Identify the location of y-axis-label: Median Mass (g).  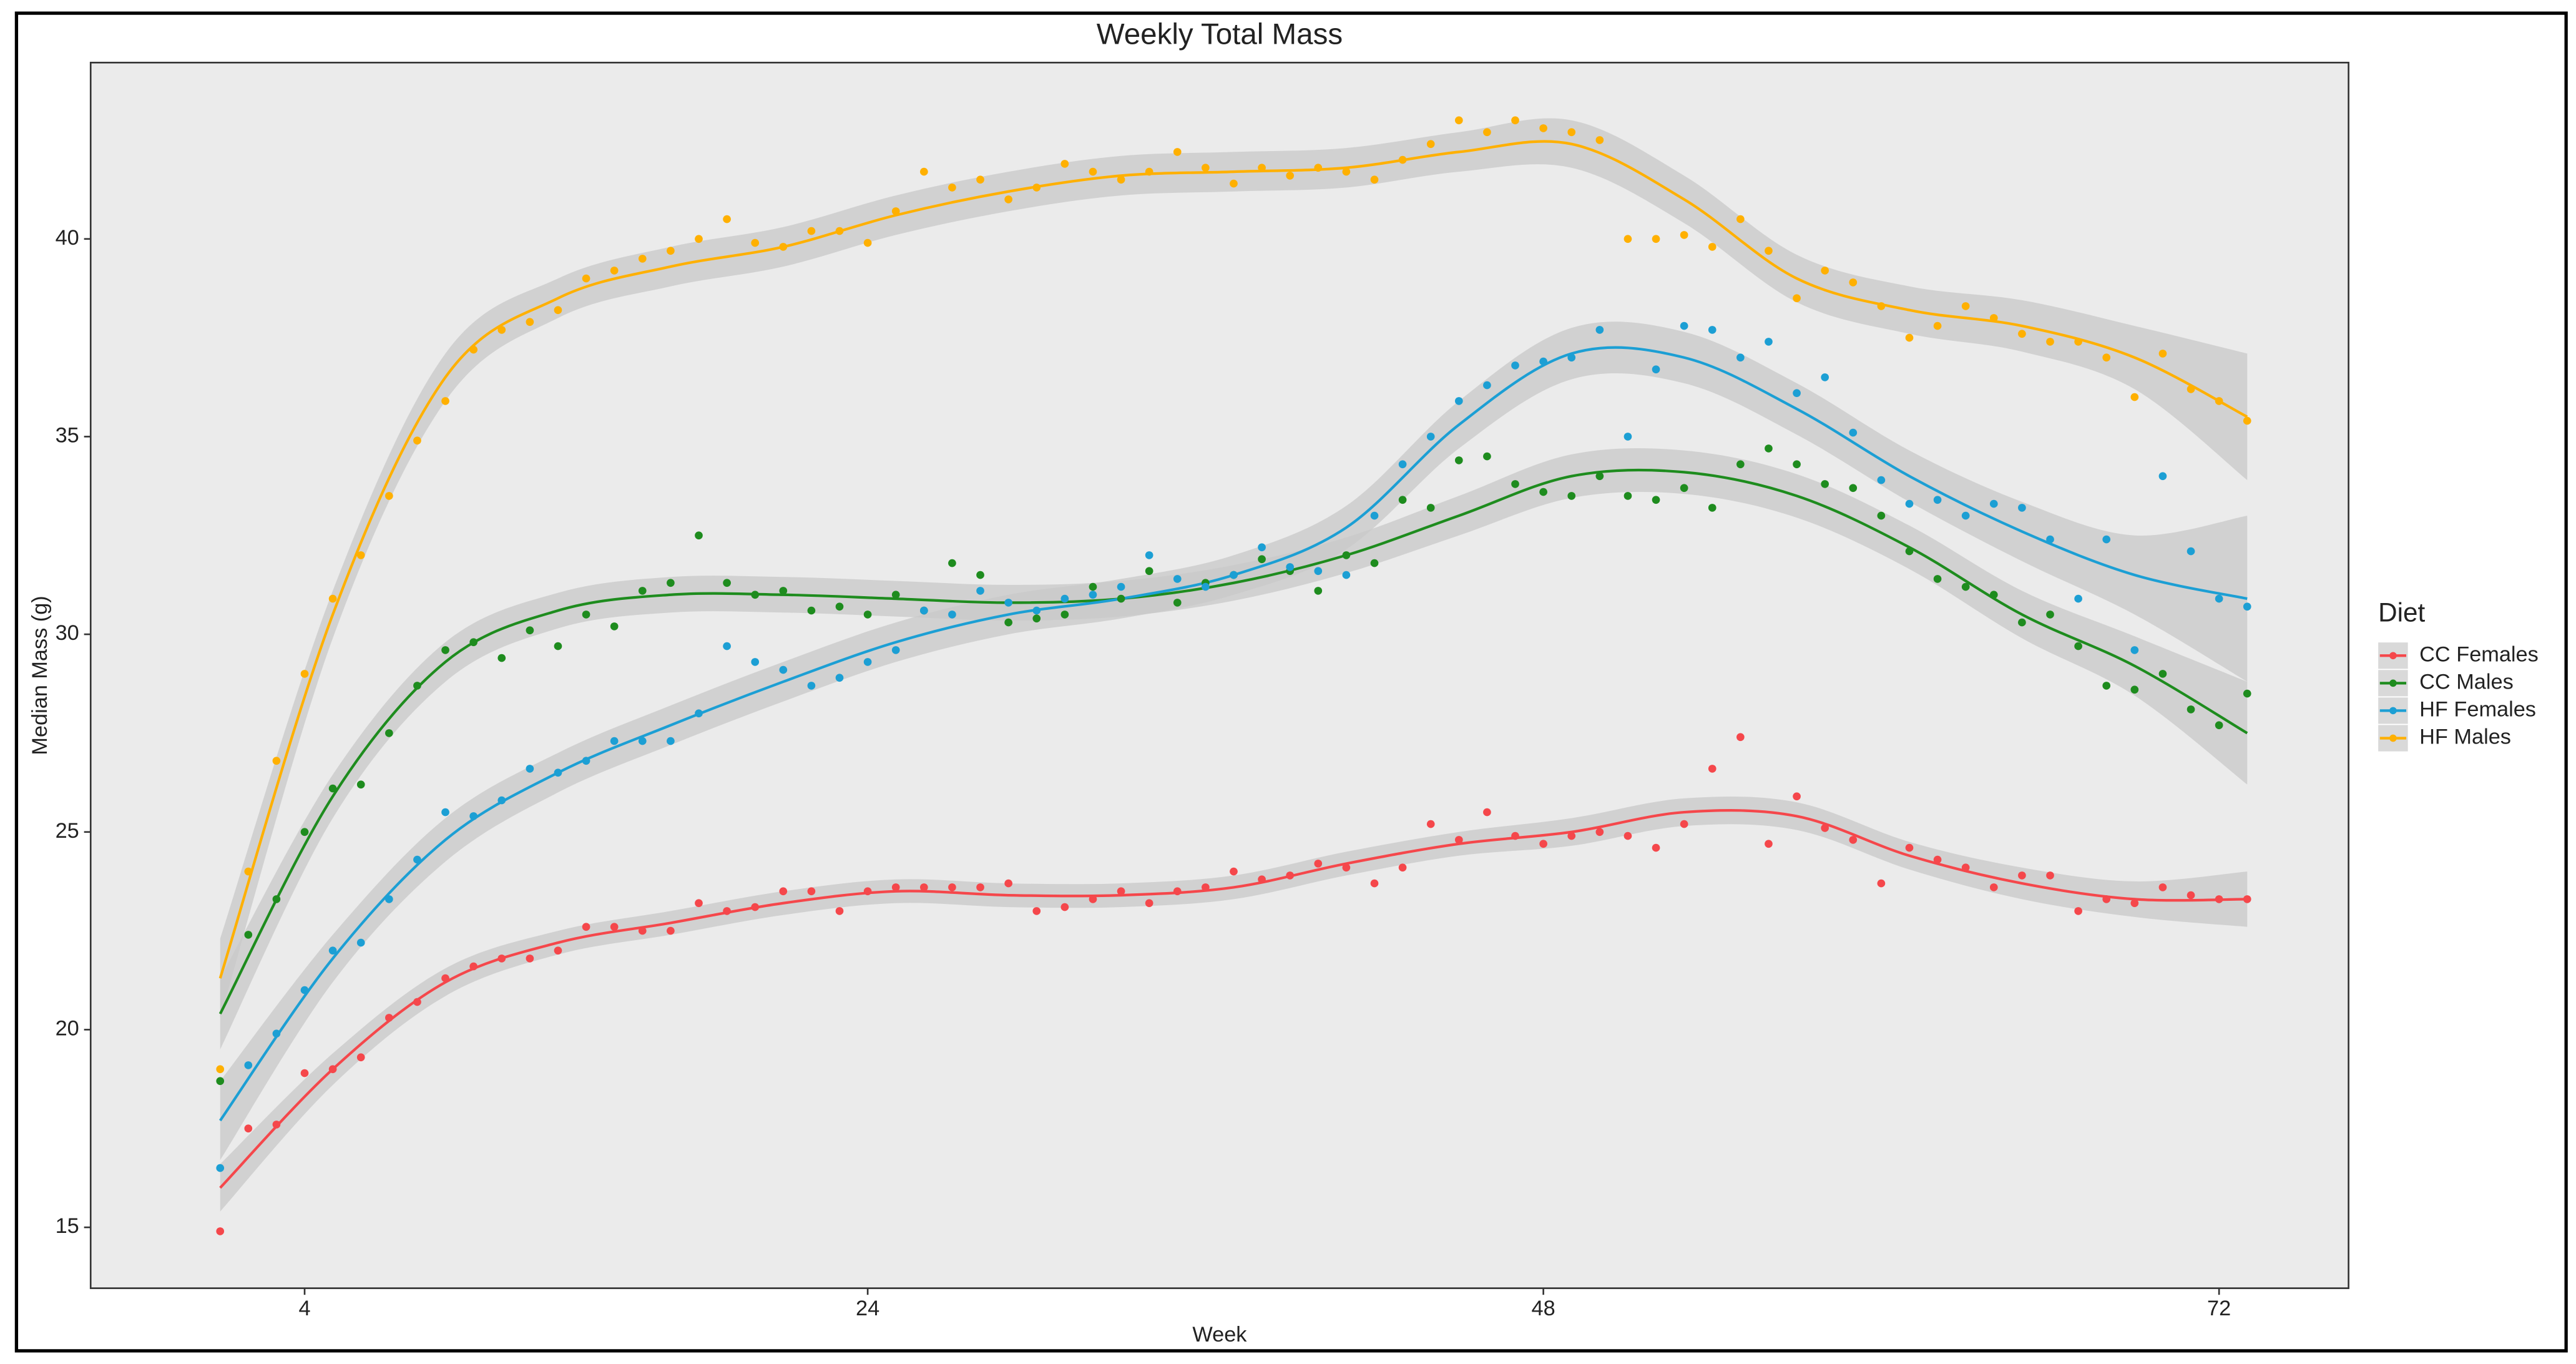
(40, 675).